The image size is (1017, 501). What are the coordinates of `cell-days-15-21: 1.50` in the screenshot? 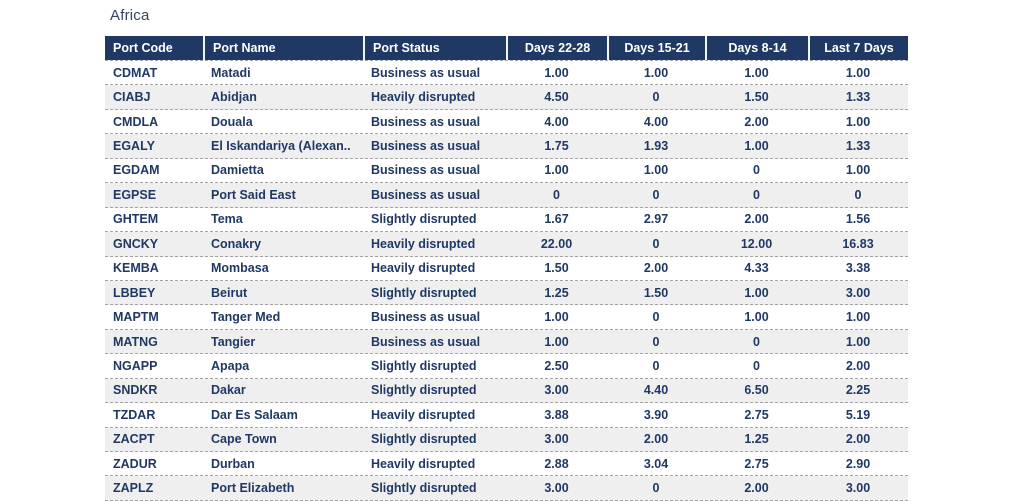 It's located at (656, 292).